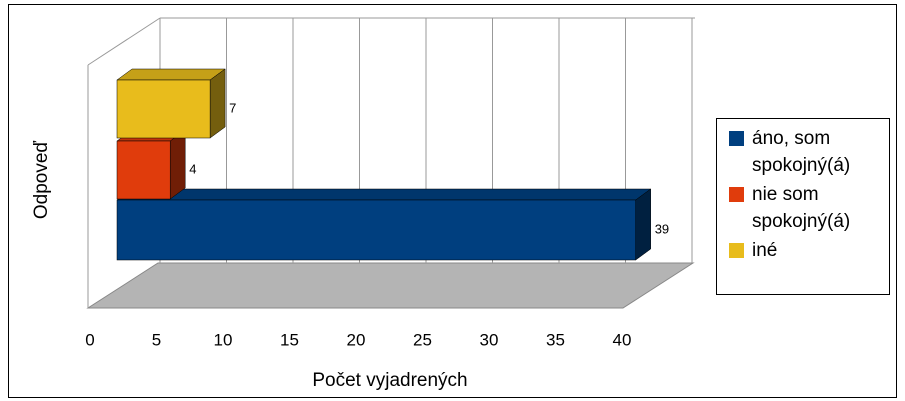 This screenshot has width=905, height=401. Describe the element at coordinates (89, 339) in the screenshot. I see `x-tick-label: 0` at that location.